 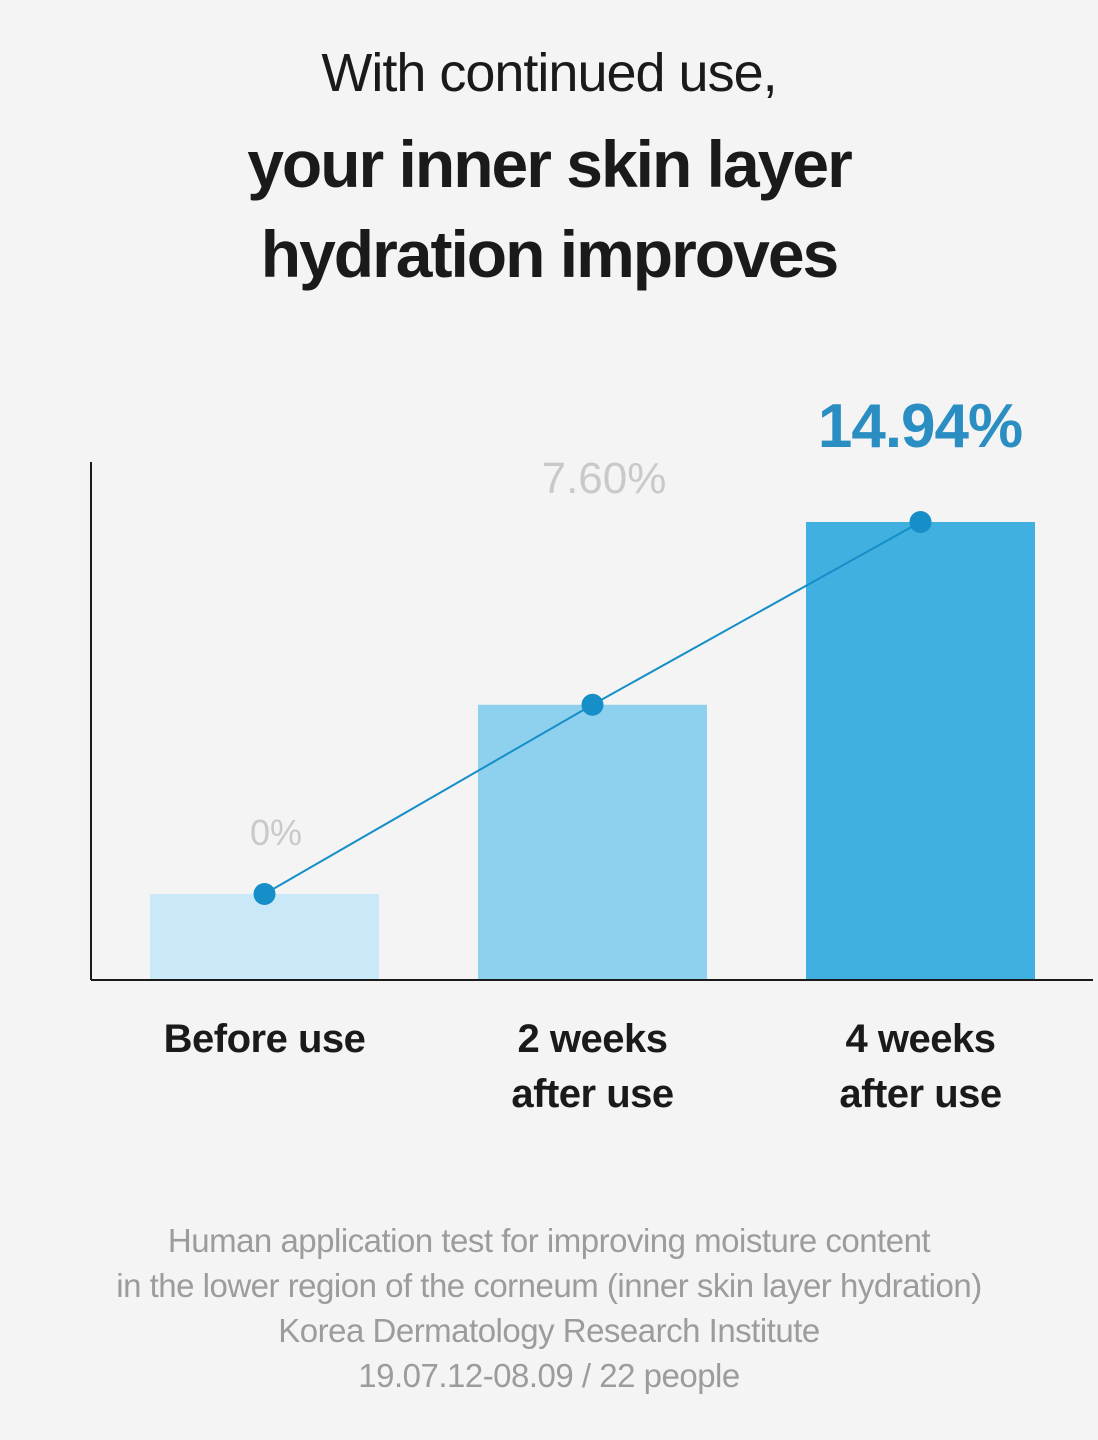 I want to click on category-label-2-line-2: after use, so click(x=592, y=1094).